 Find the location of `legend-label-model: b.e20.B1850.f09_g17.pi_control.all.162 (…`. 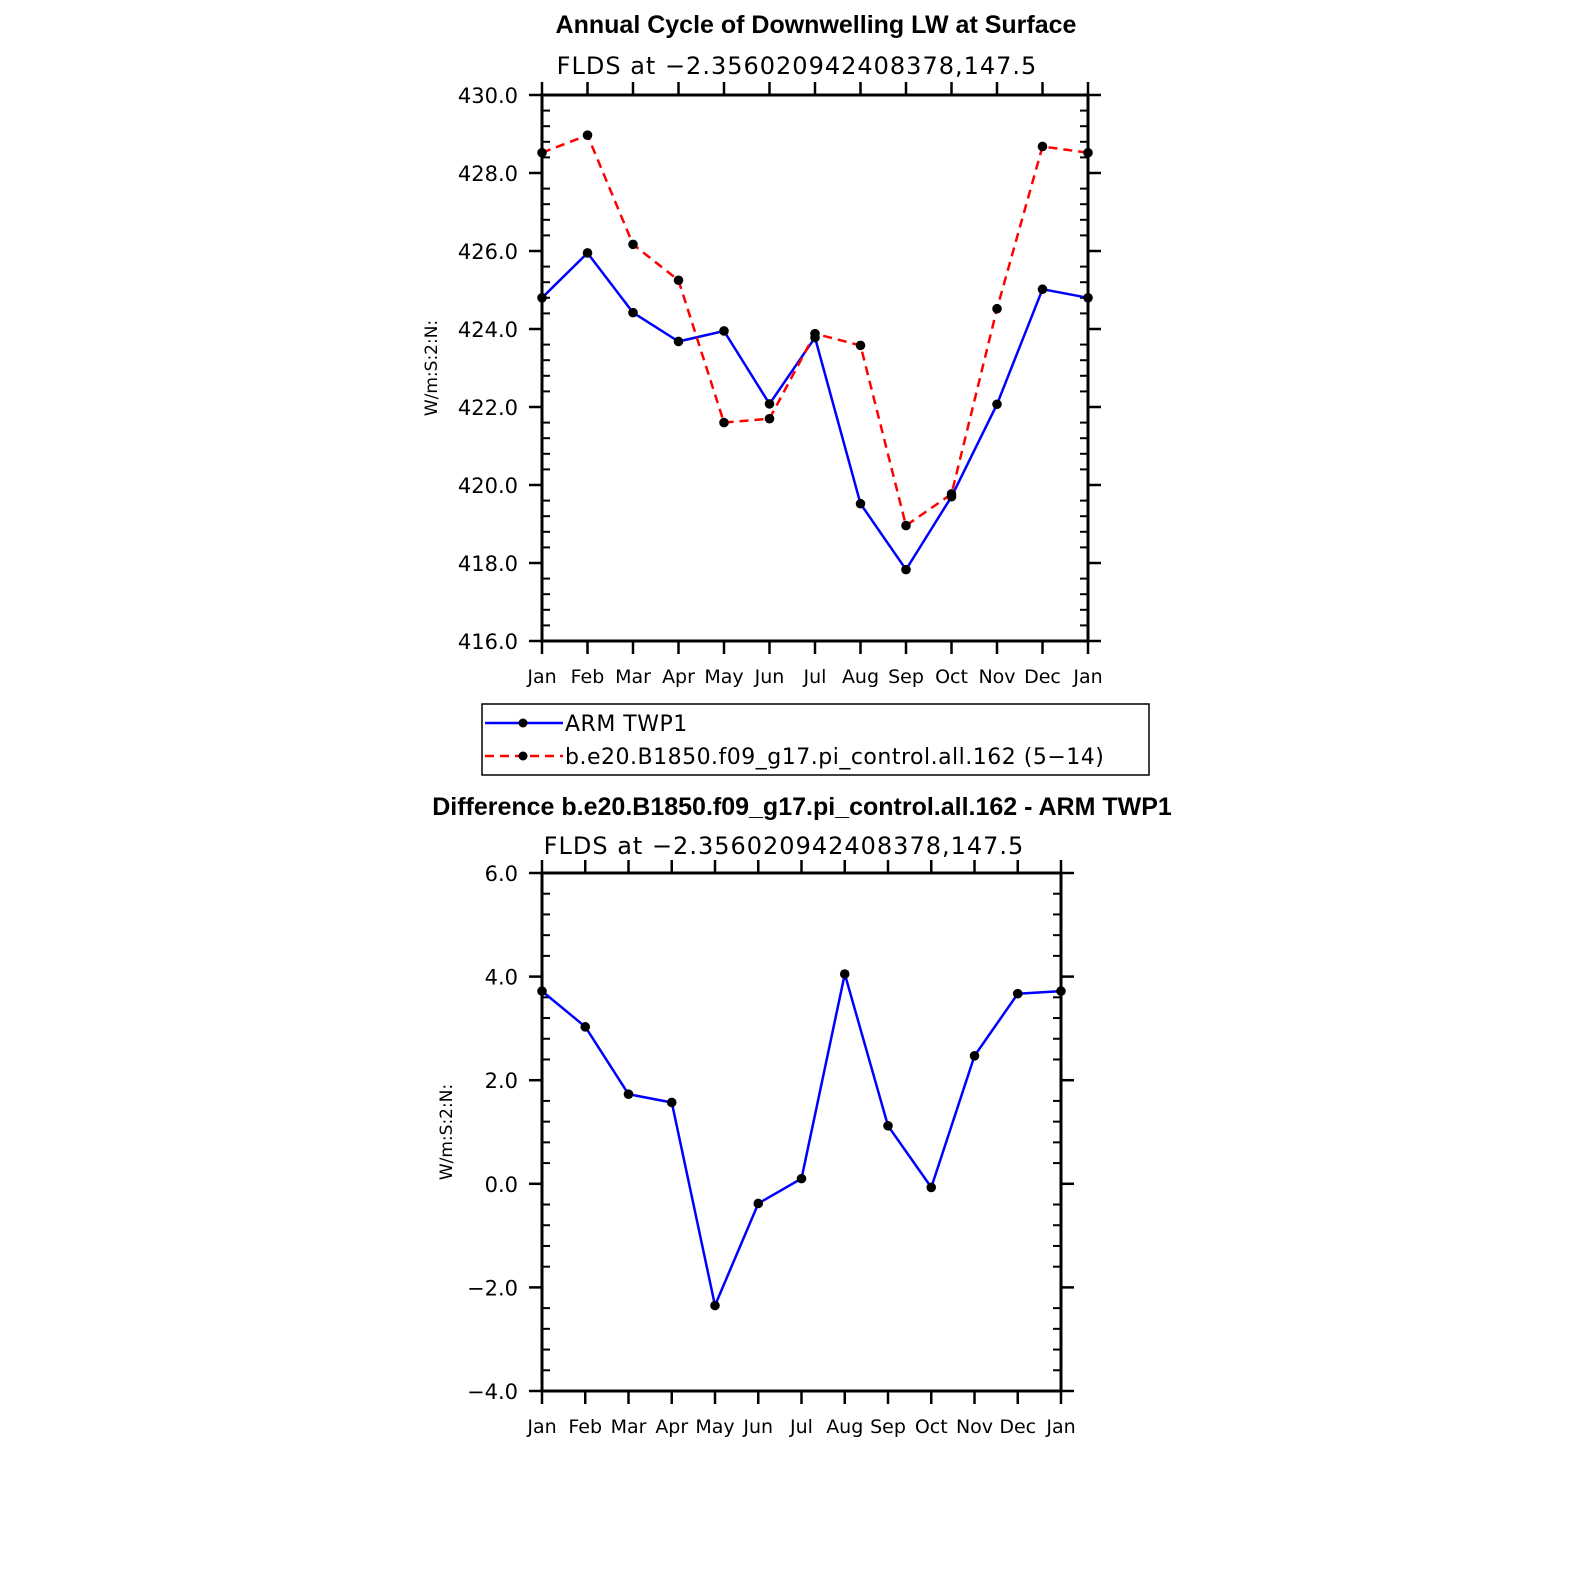

legend-label-model: b.e20.B1850.f09_g17.pi_control.all.162 (… is located at coordinates (834, 757).